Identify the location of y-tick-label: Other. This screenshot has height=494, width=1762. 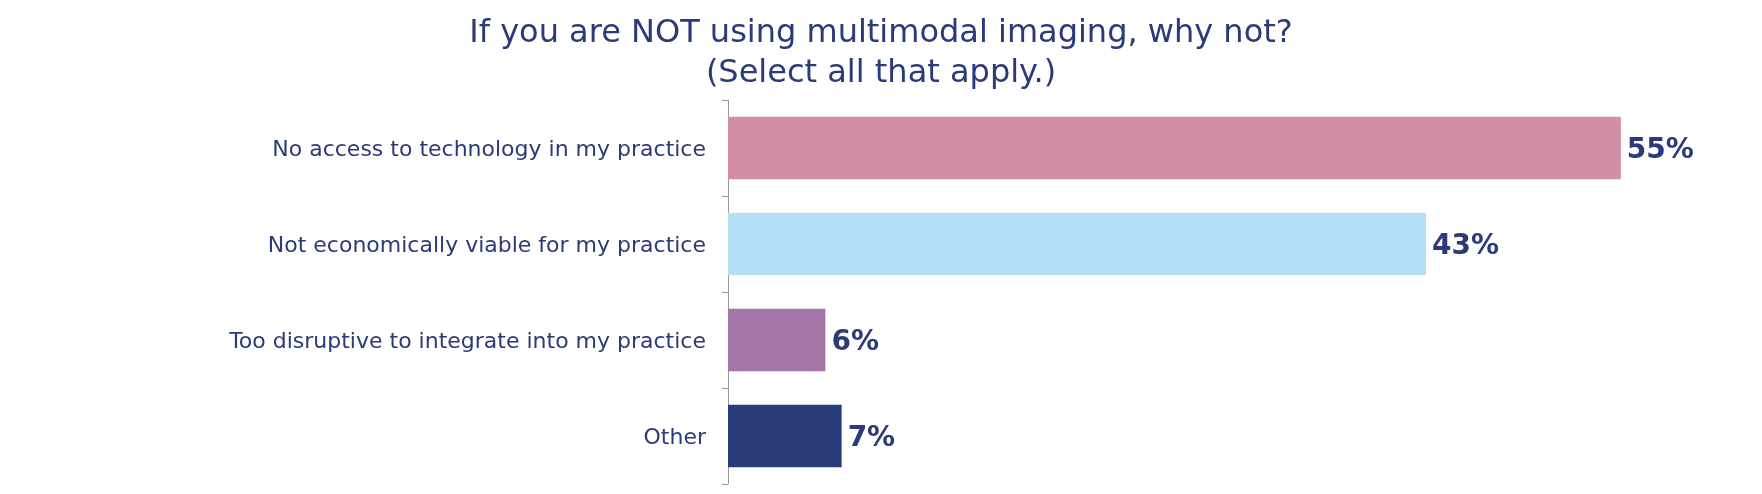
(675, 436).